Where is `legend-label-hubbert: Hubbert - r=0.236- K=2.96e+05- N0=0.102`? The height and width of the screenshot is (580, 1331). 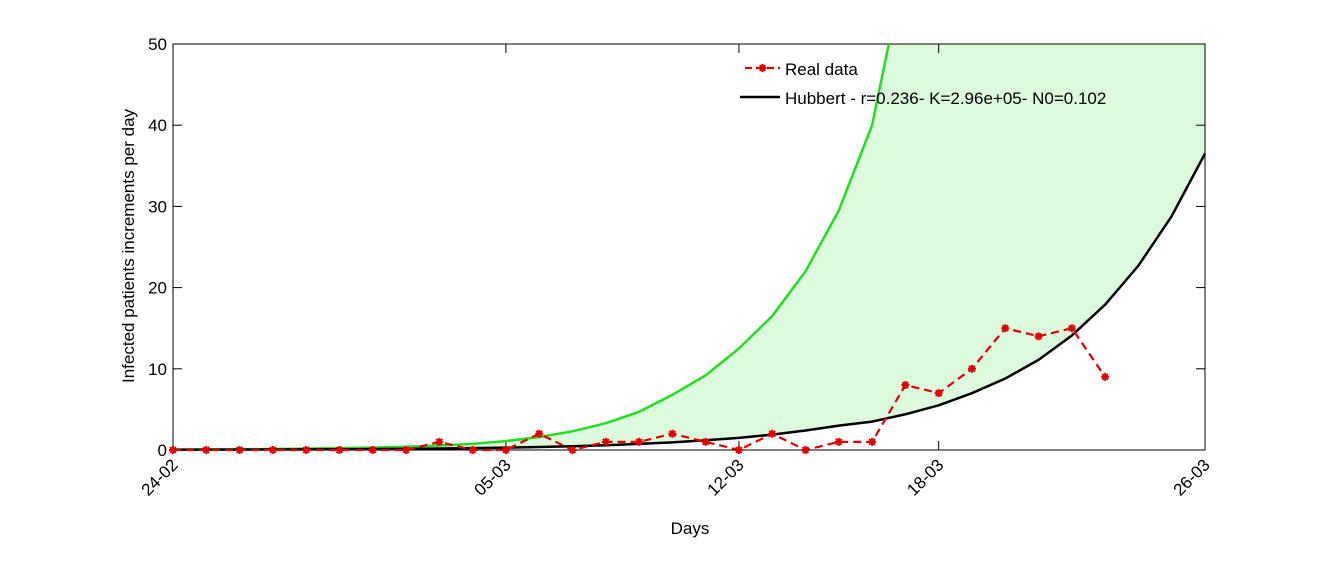 legend-label-hubbert: Hubbert - r=0.236- K=2.96e+05- N0=0.102 is located at coordinates (945, 98).